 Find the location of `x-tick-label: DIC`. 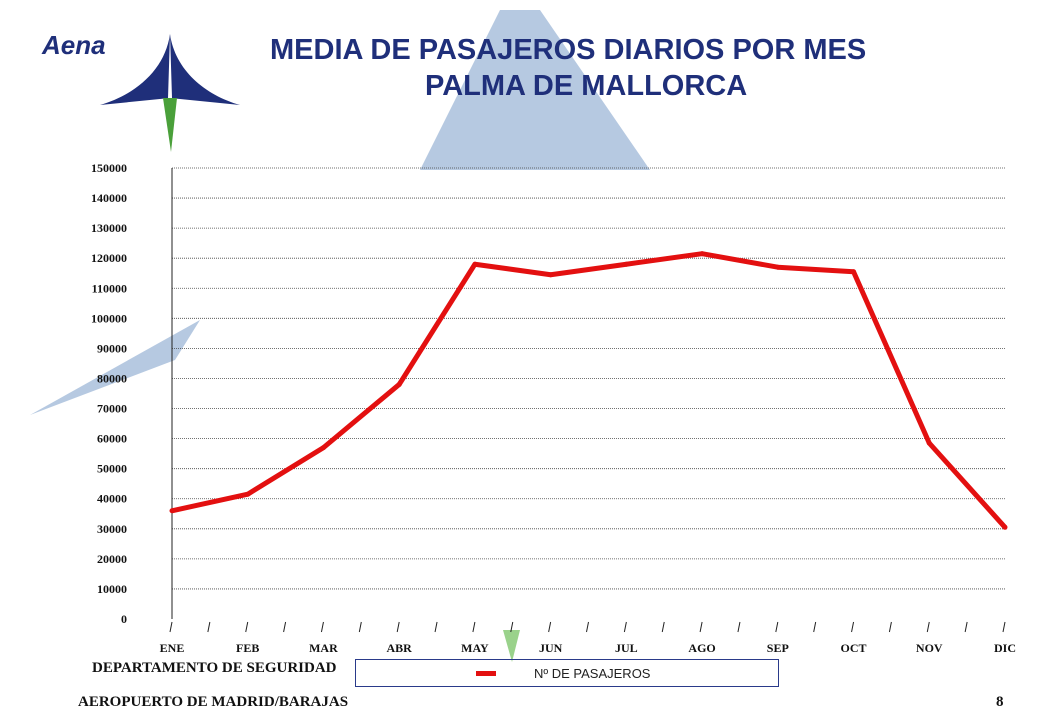

x-tick-label: DIC is located at coordinates (1005, 648).